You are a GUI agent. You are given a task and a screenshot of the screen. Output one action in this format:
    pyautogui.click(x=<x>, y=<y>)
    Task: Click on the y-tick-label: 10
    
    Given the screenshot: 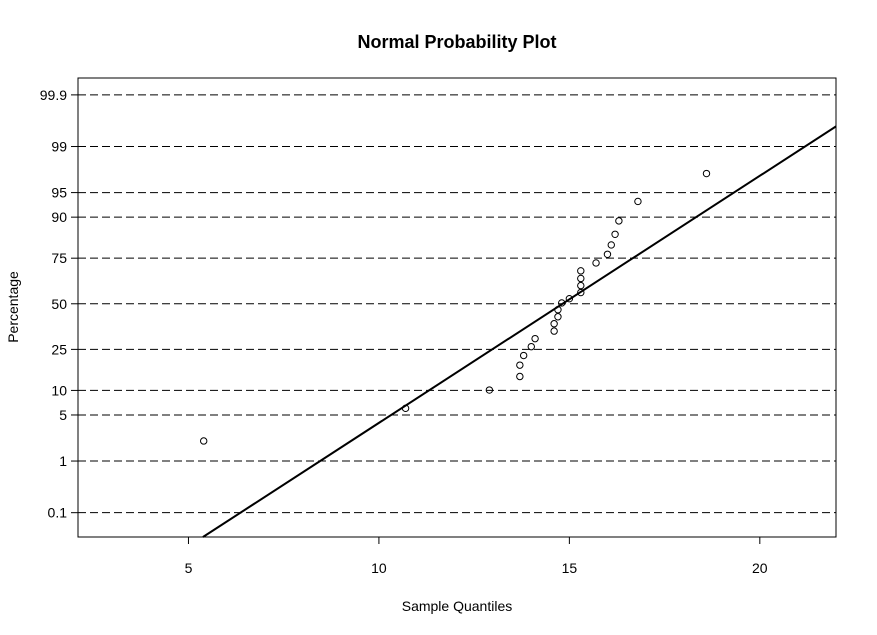 What is the action you would take?
    pyautogui.click(x=59, y=390)
    